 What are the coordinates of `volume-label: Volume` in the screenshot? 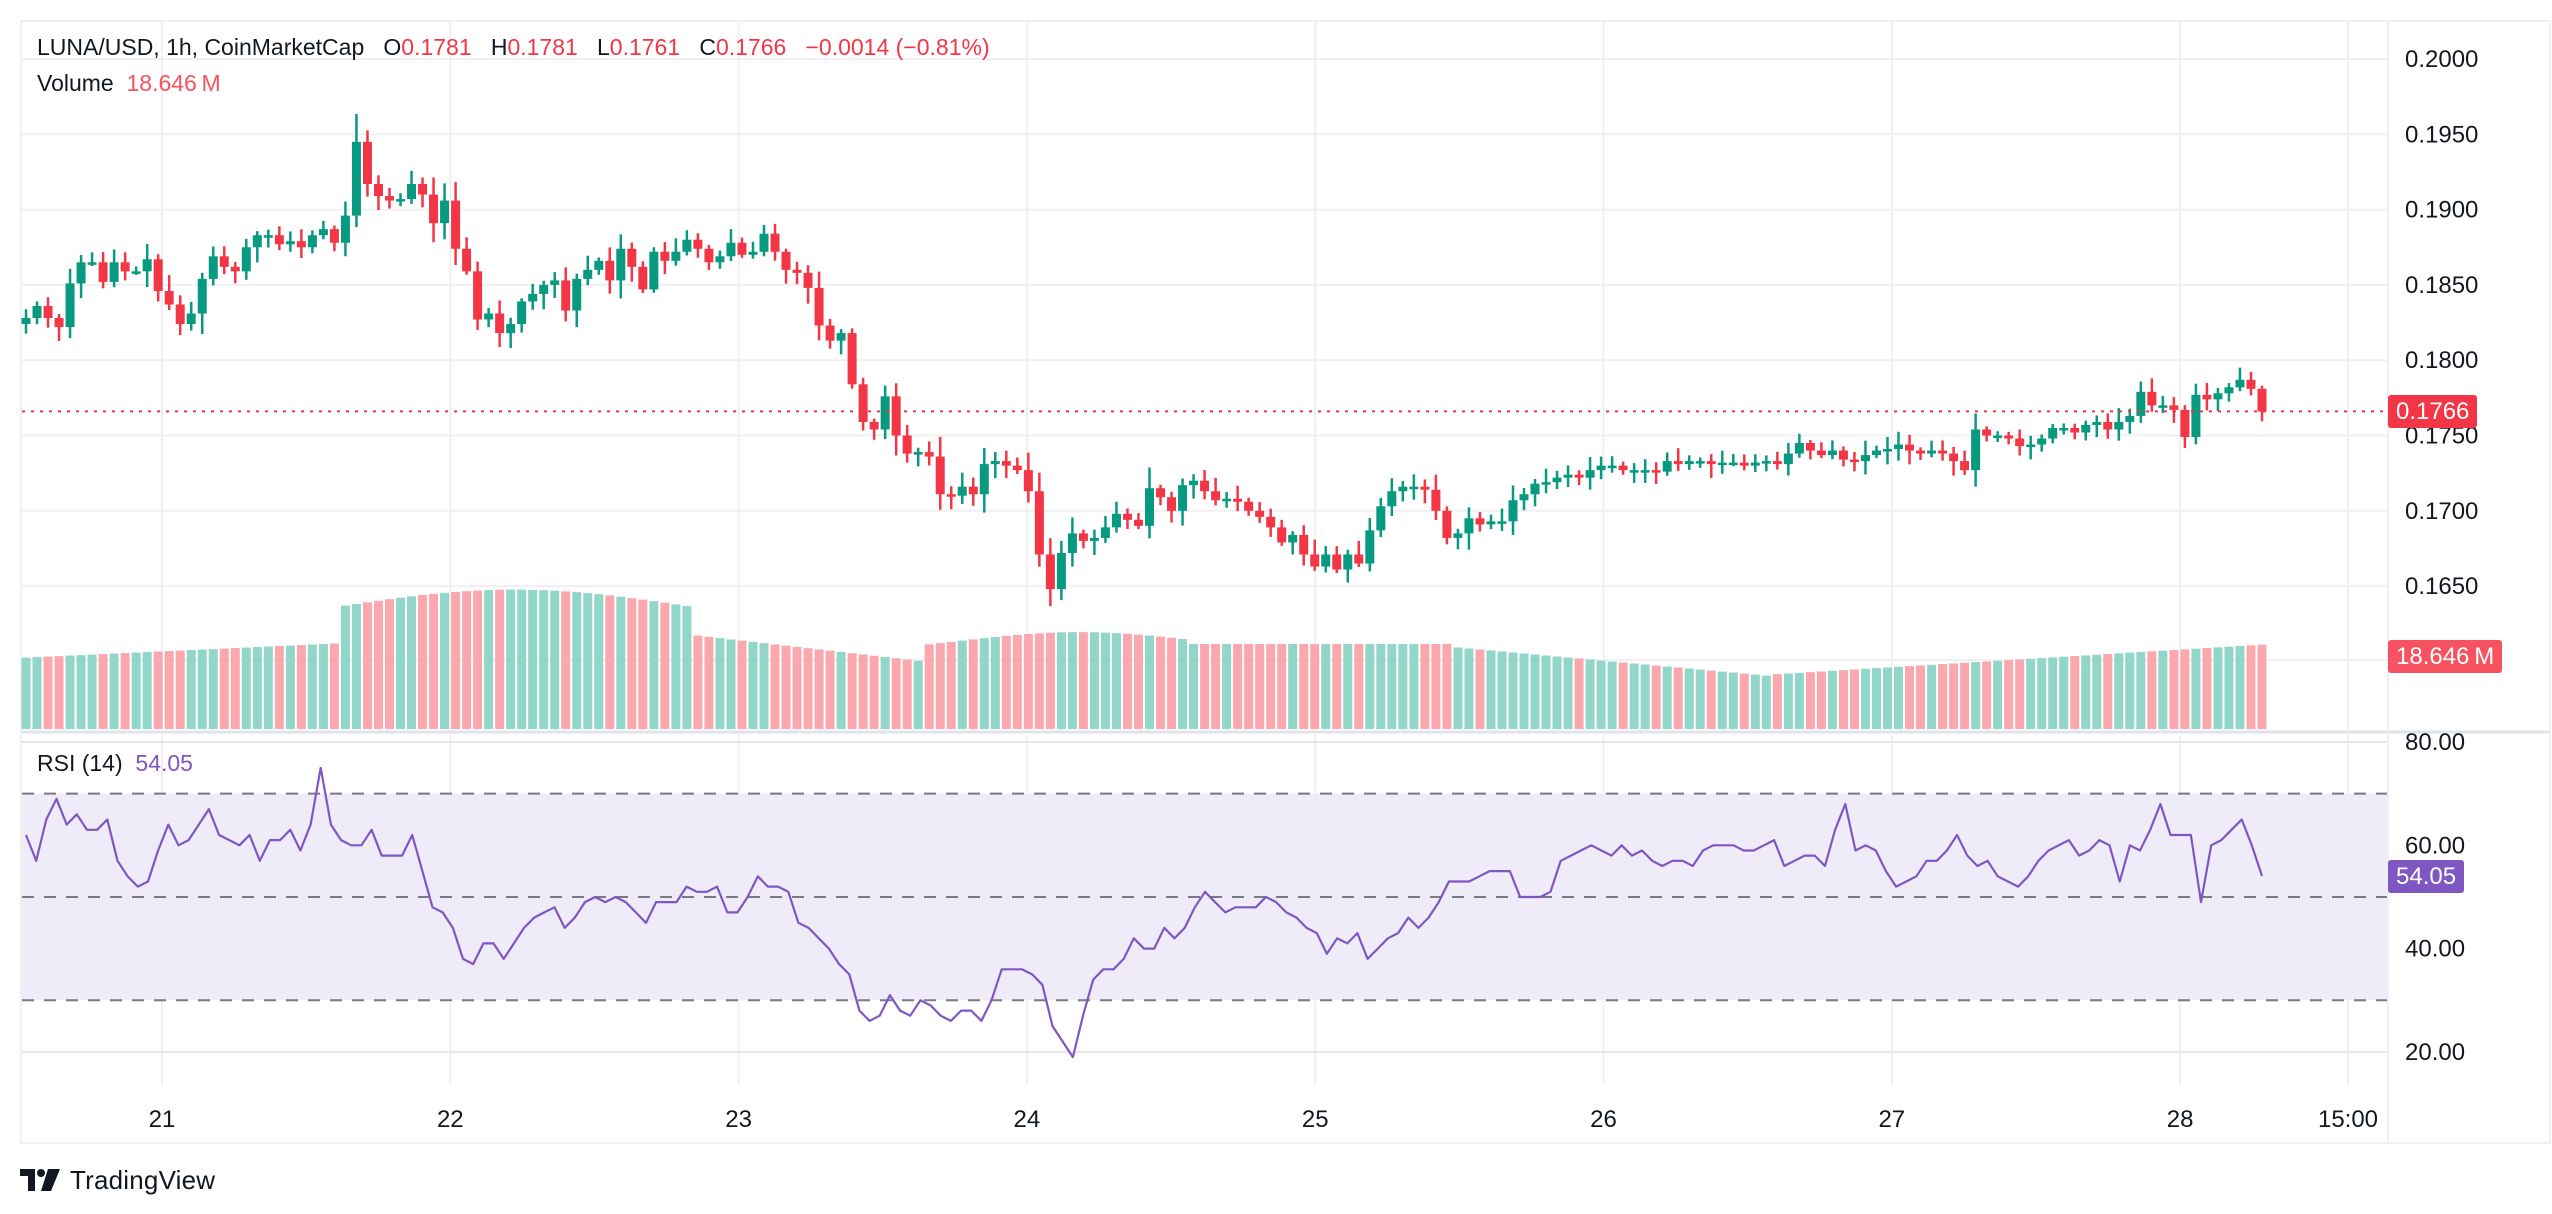 It's located at (75, 83).